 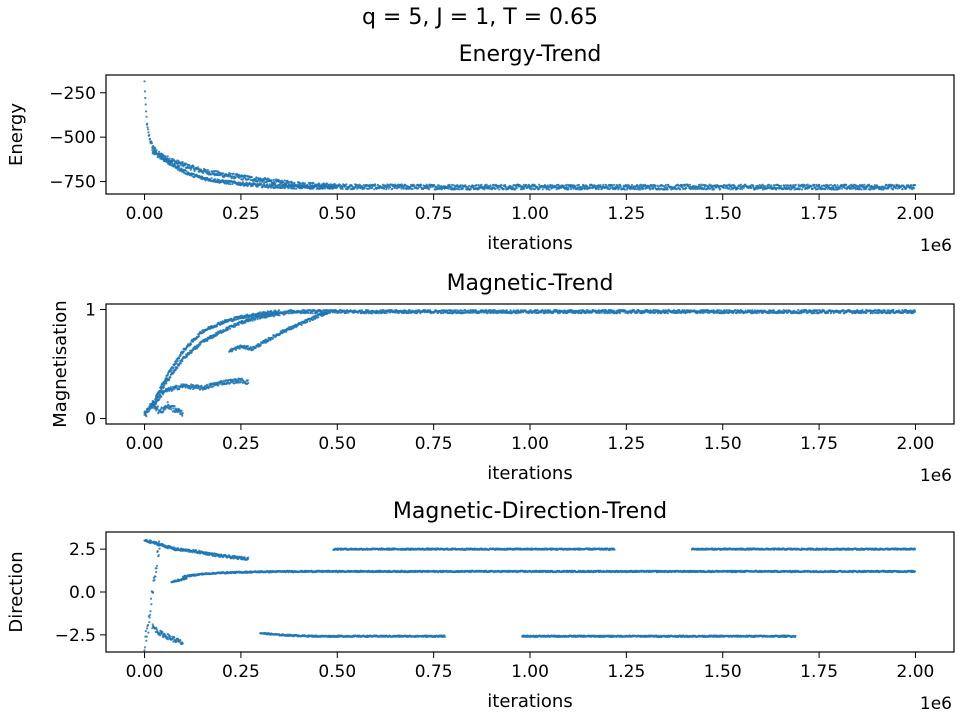 I want to click on energy-x-tick-label: 1.25, so click(x=626, y=214).